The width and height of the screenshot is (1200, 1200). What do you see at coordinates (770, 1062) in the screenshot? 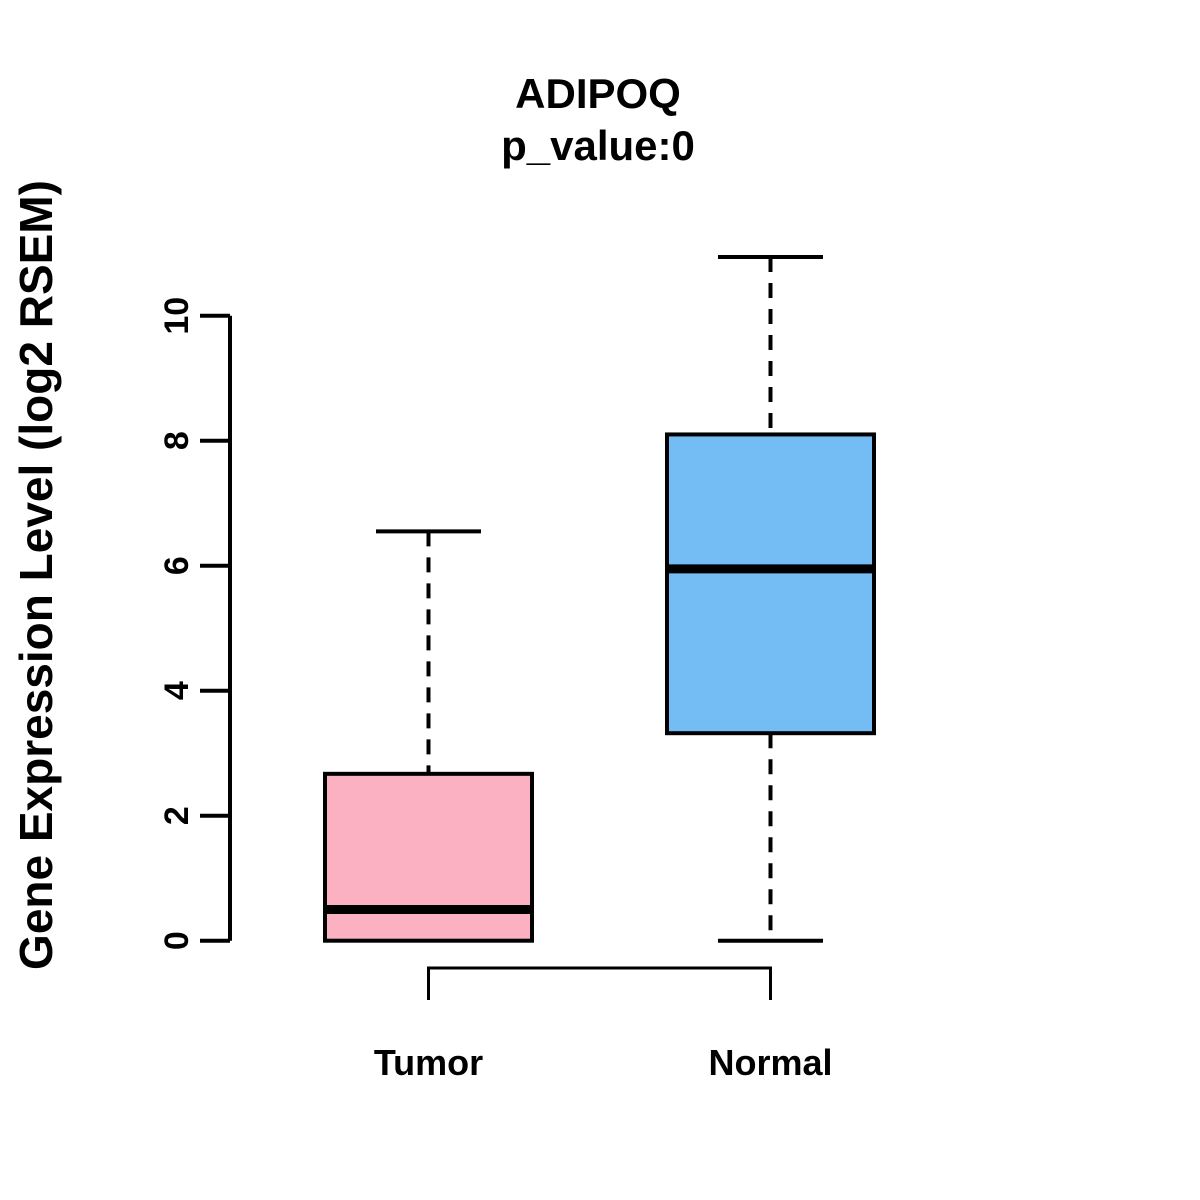
I see `category-label-normal: Normal` at bounding box center [770, 1062].